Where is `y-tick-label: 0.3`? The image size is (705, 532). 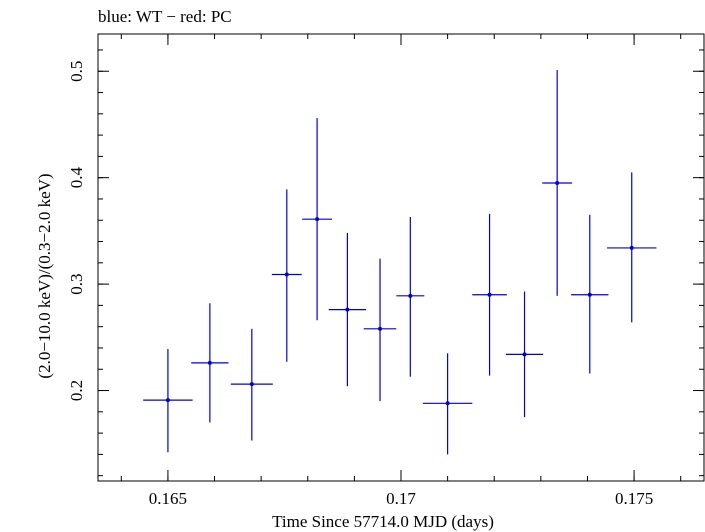 y-tick-label: 0.3 is located at coordinates (76, 283).